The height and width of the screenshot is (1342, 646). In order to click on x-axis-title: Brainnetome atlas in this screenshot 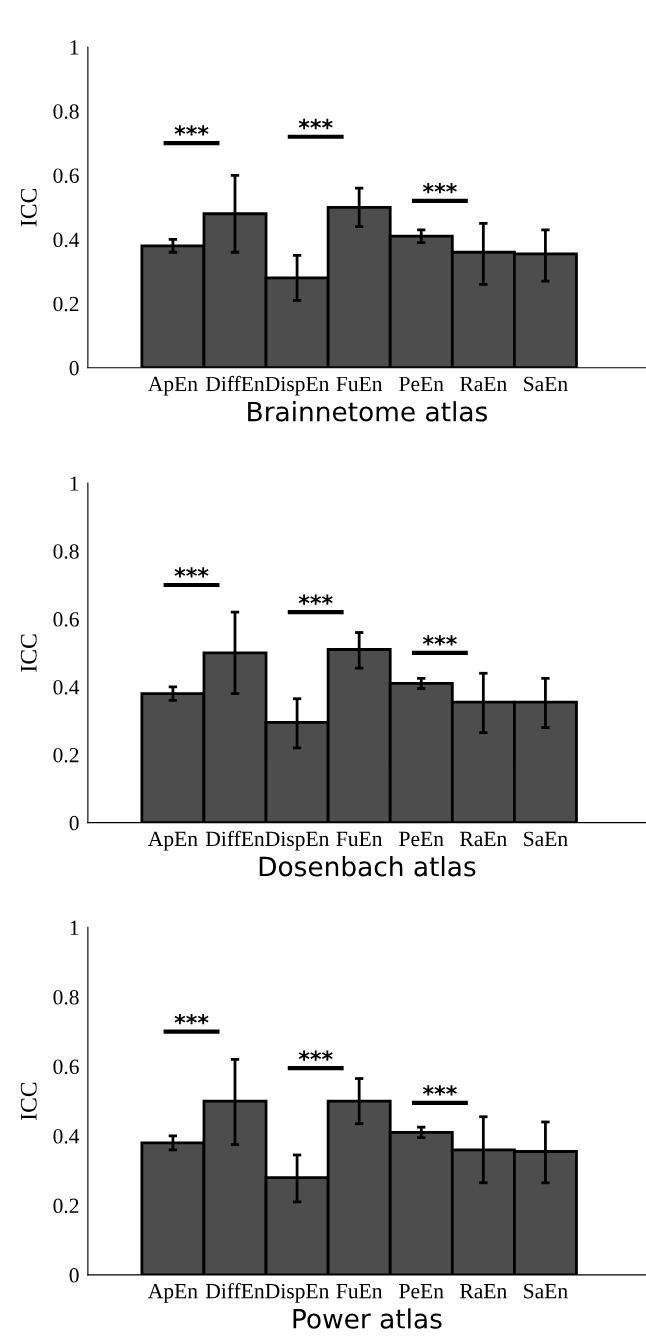, I will do `click(368, 411)`.